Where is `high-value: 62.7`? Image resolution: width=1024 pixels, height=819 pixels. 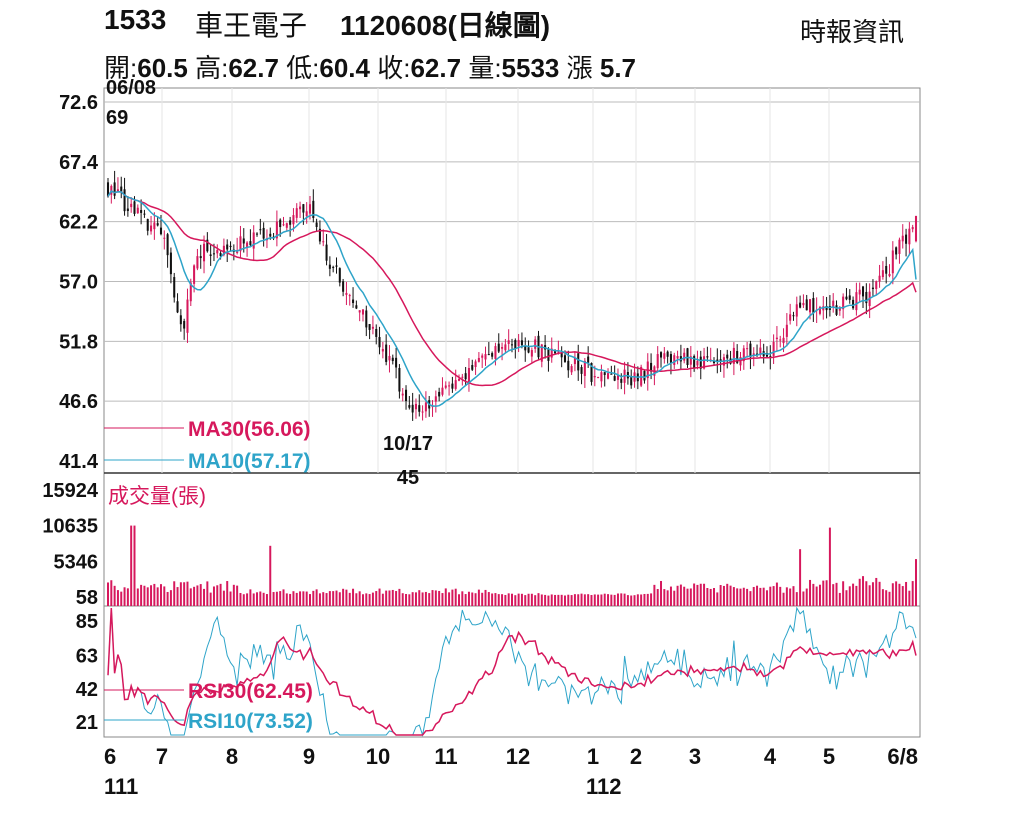 high-value: 62.7 is located at coordinates (253, 68).